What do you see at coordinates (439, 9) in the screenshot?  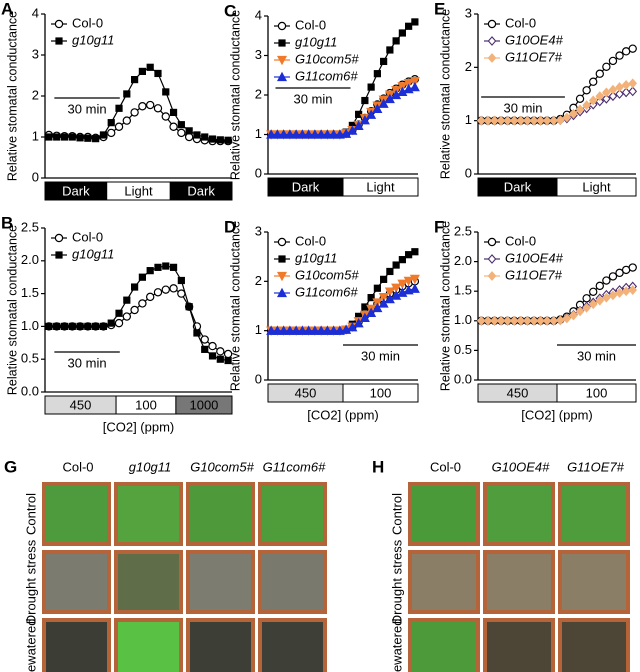 I see `panel-letter: E` at bounding box center [439, 9].